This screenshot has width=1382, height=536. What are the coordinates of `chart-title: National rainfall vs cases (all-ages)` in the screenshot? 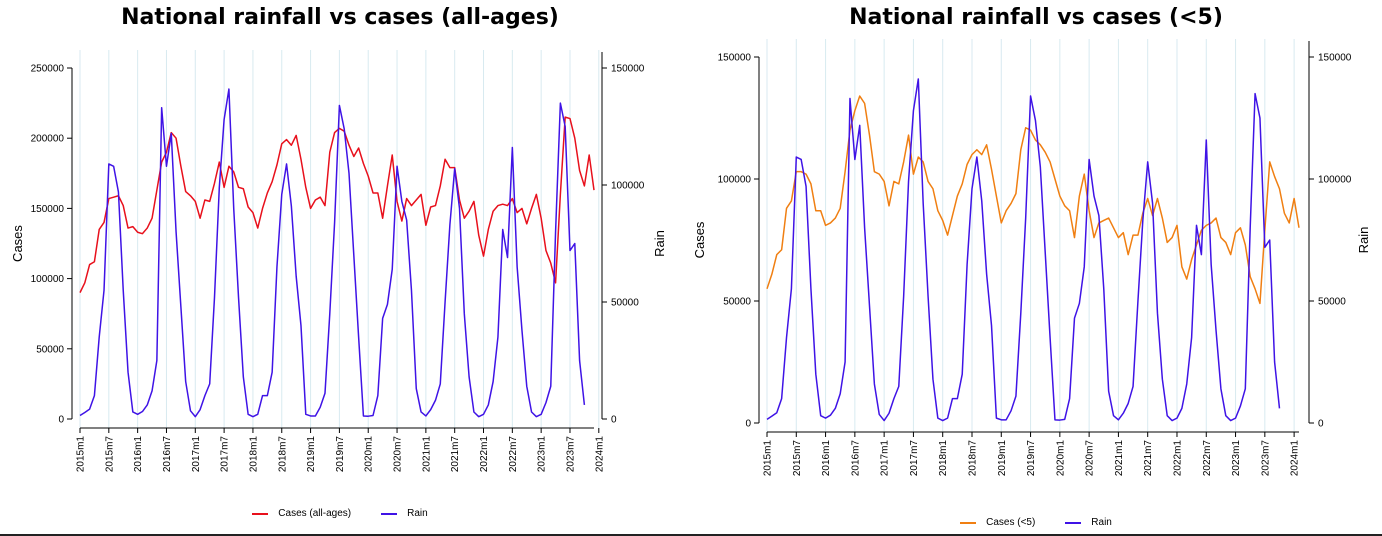 It's located at (340, 17).